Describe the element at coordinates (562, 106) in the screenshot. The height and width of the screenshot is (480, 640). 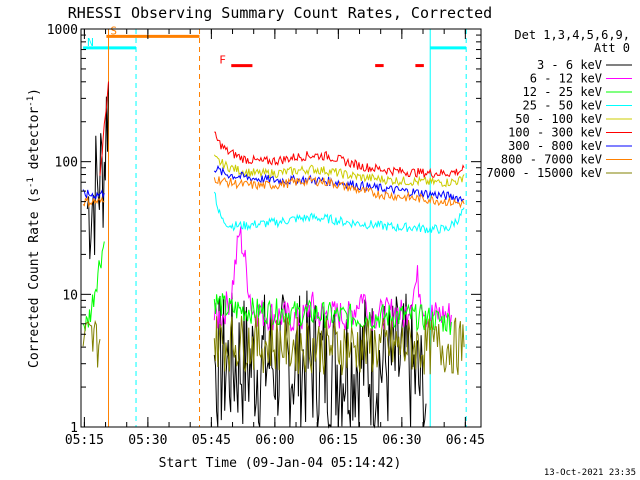
I see `legend-item-label: 25 - 50 keV` at that location.